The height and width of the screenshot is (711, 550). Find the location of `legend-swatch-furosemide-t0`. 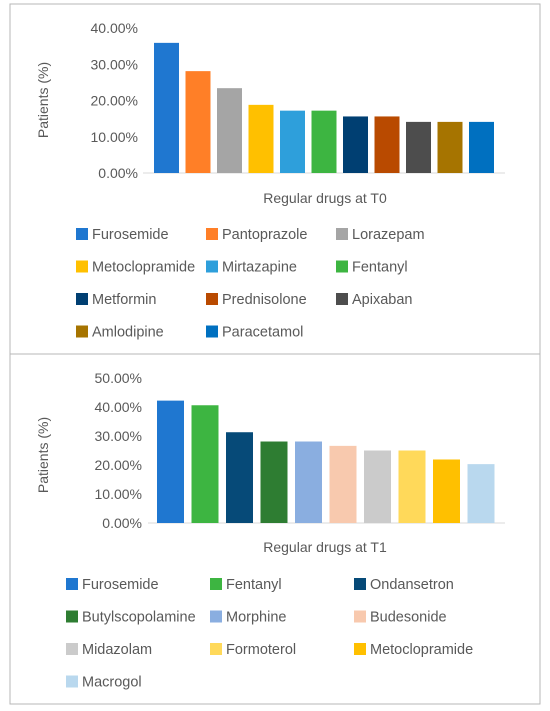

legend-swatch-furosemide-t0 is located at coordinates (82, 234).